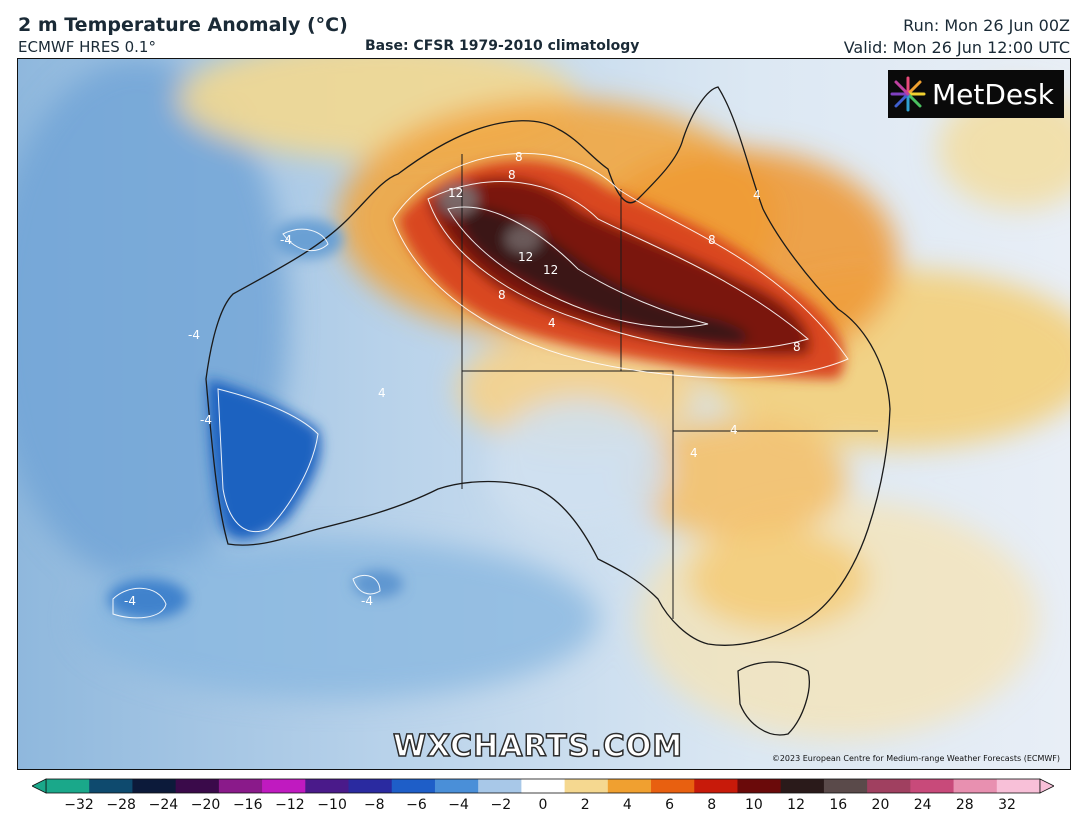 Image resolution: width=1088 pixels, height=833 pixels. I want to click on colorbar-tick-label: 28, so click(964, 805).